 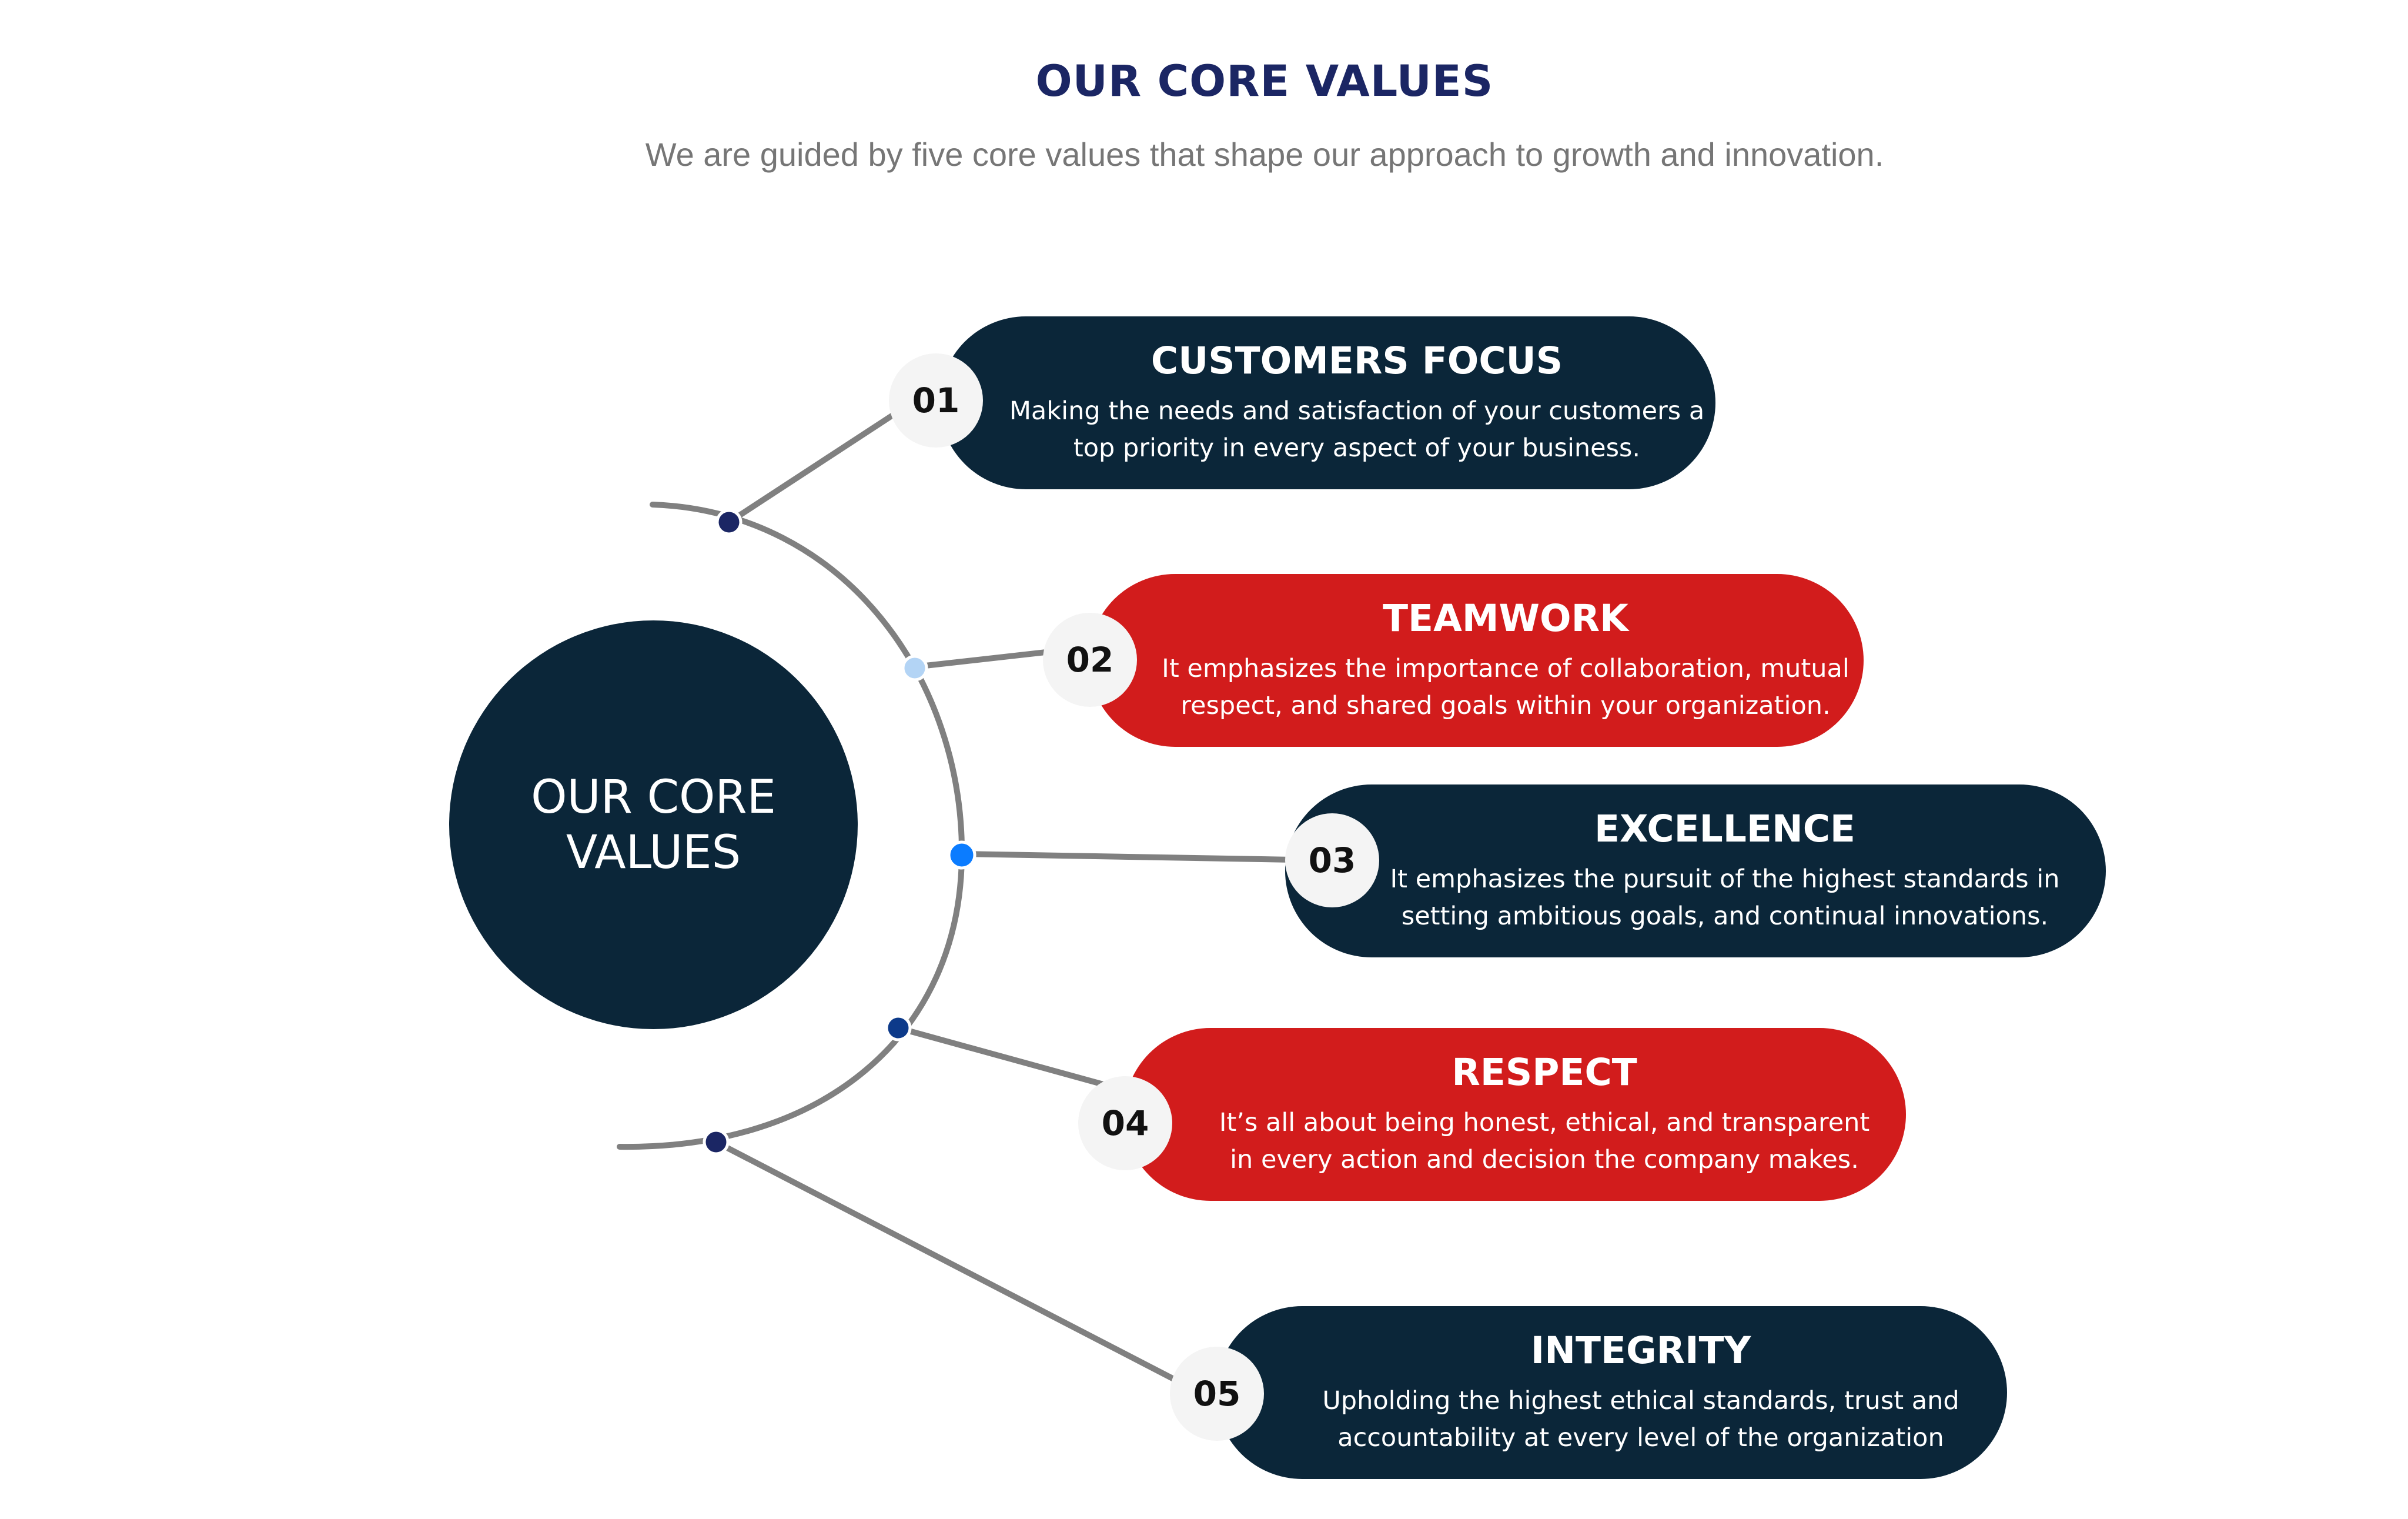 I want to click on center-circle: OUR CORE VALUES, so click(x=653, y=824).